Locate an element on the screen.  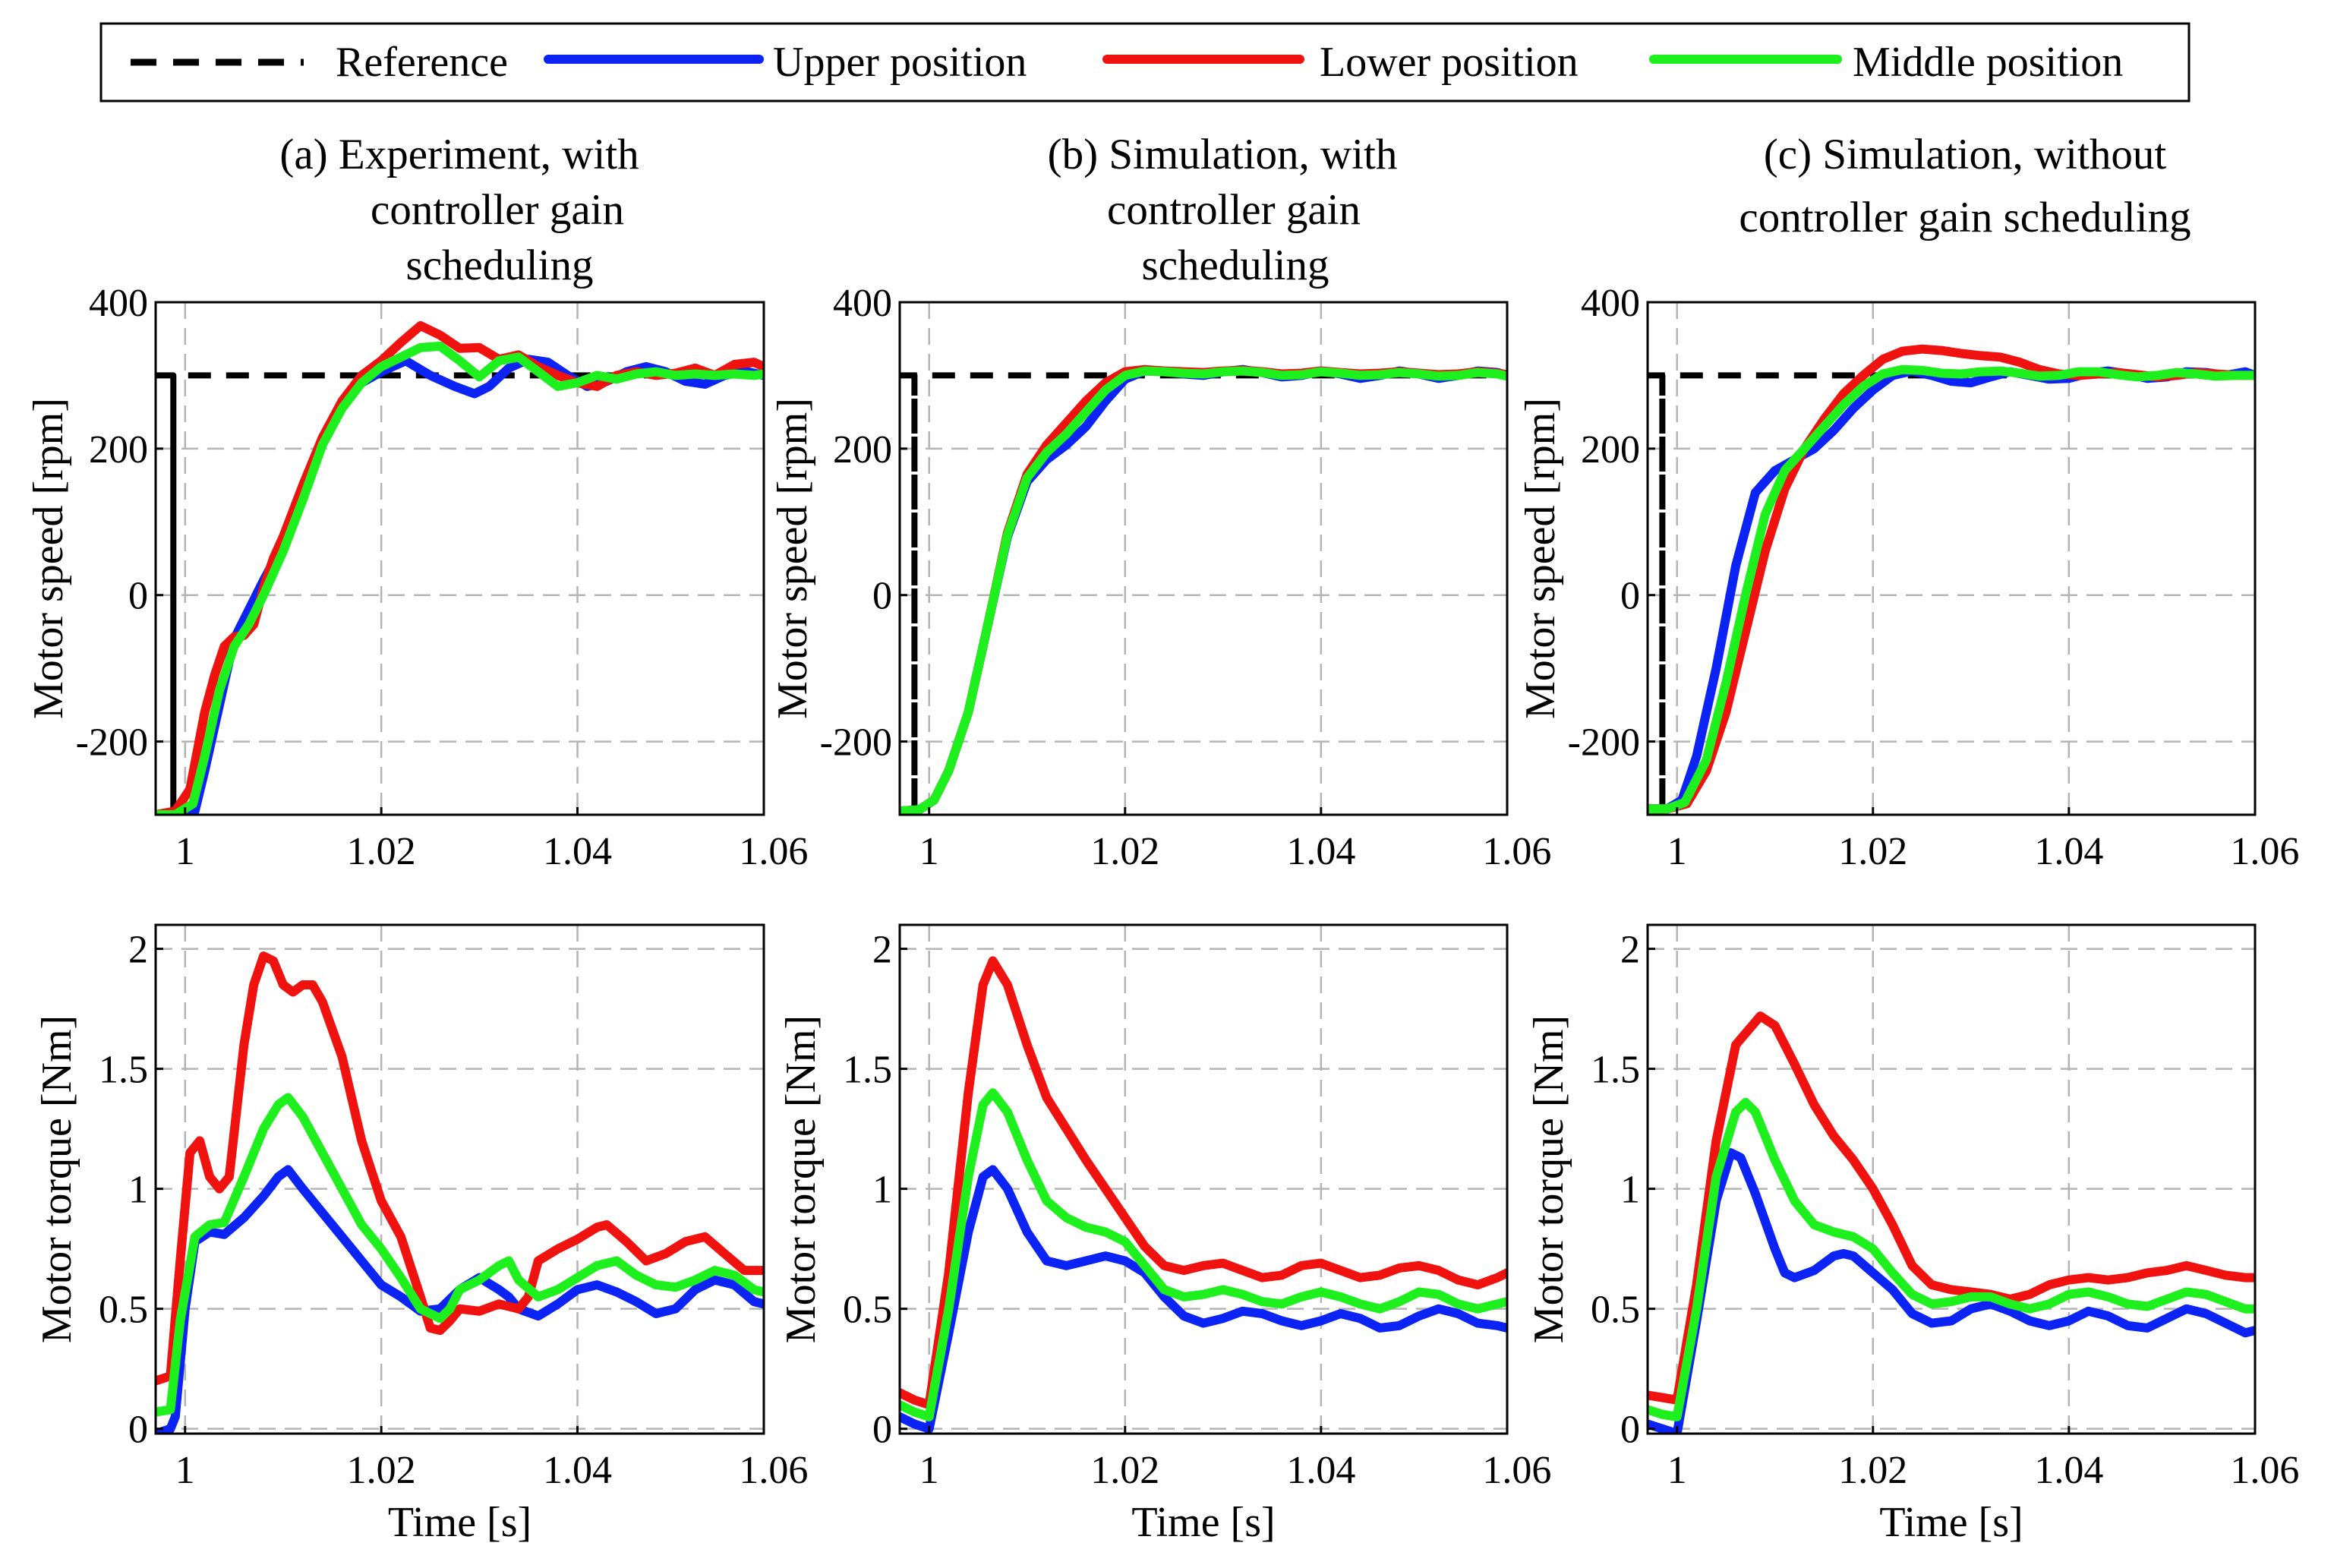
series-line-lower is located at coordinates (1951, 1208).